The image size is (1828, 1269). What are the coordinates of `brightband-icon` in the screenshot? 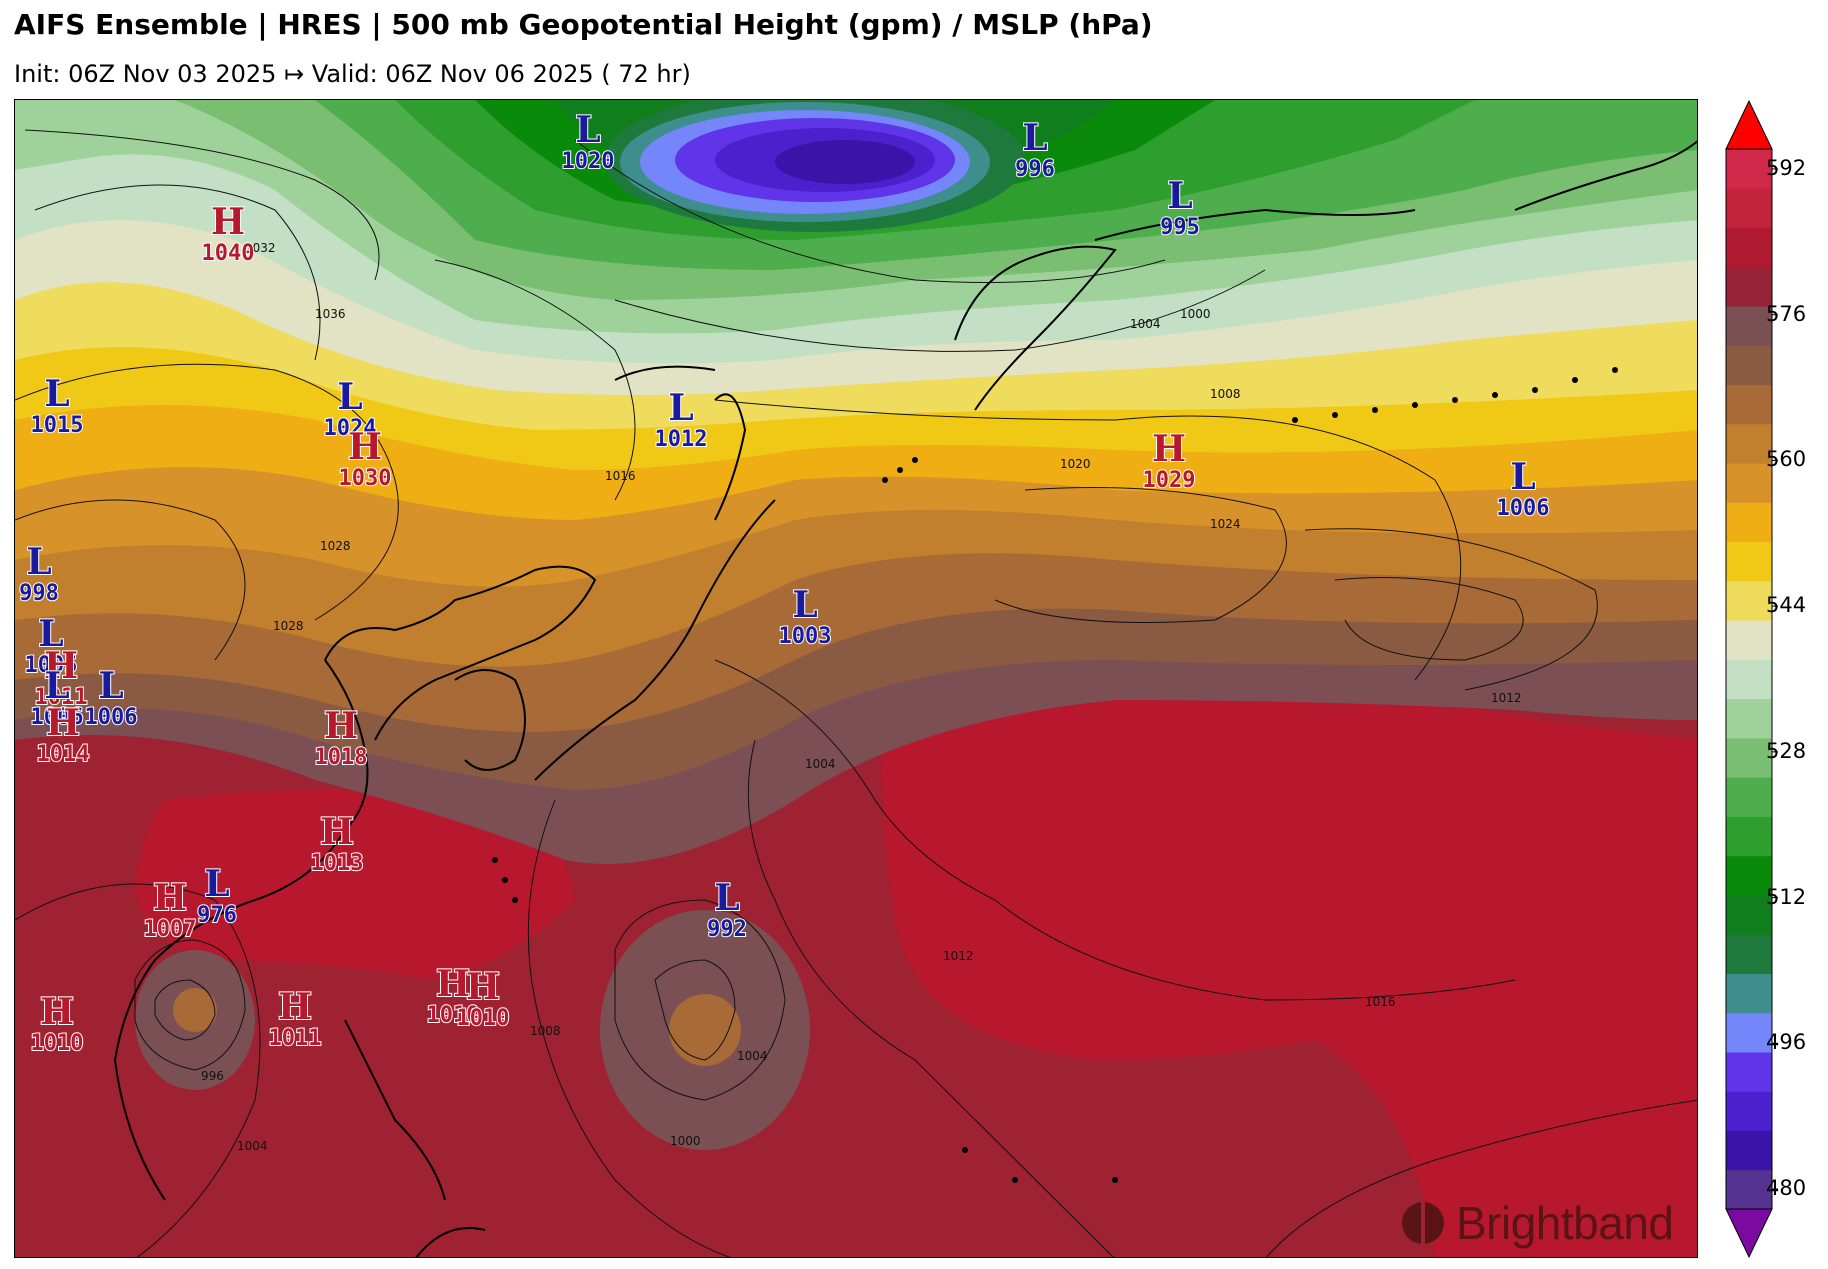 It's located at (1423, 1223).